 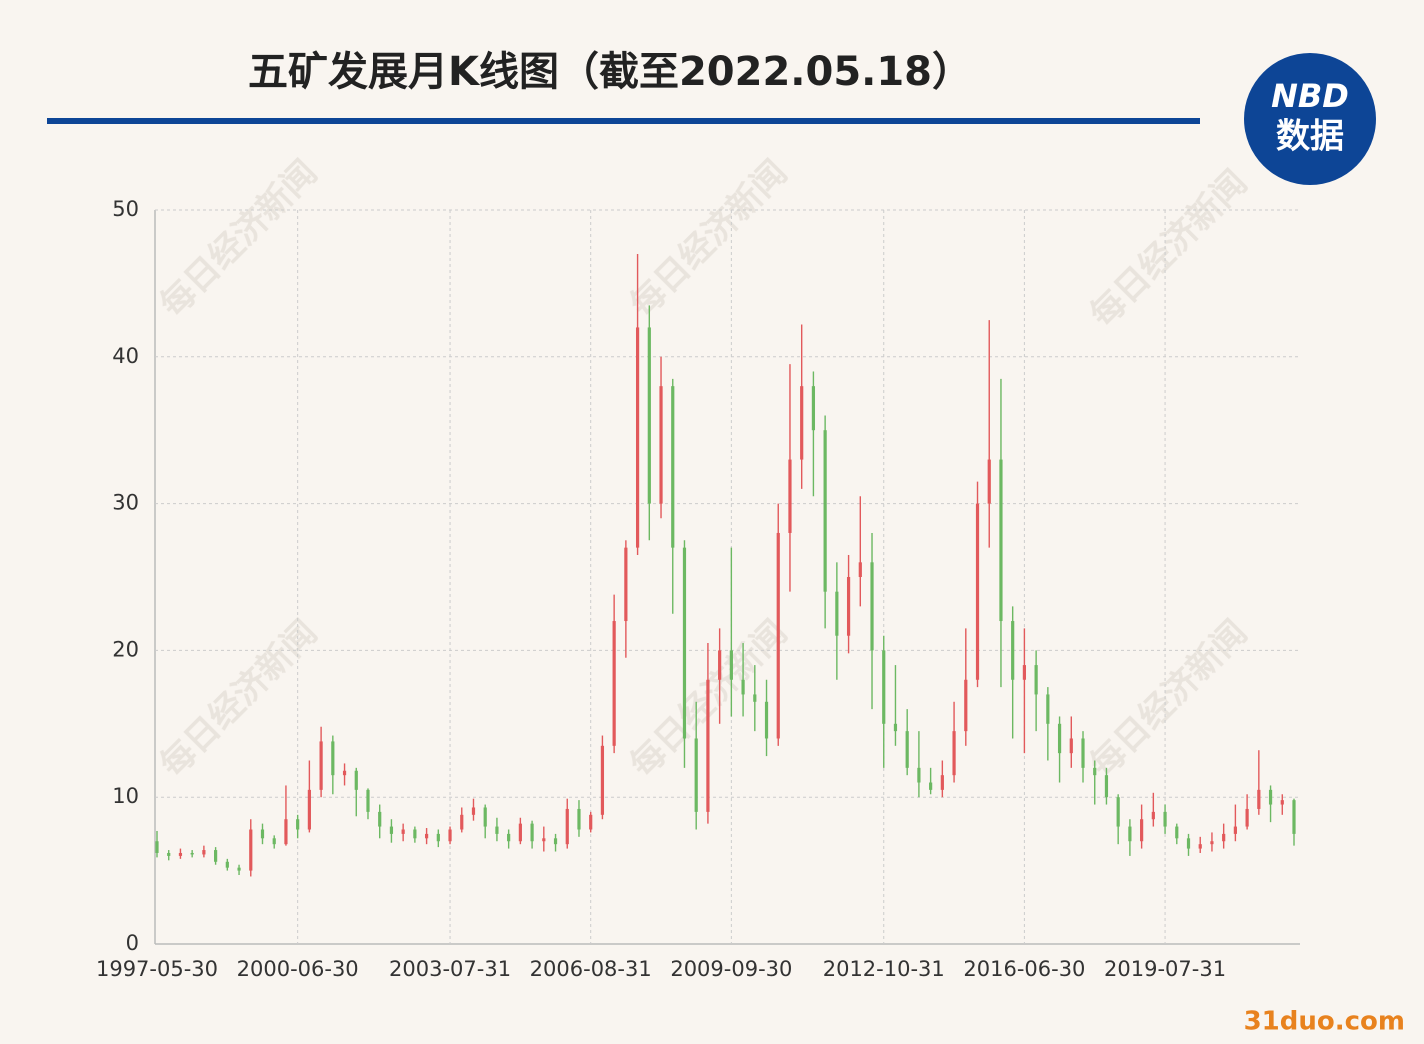 I want to click on logo-circle, so click(x=1310, y=119).